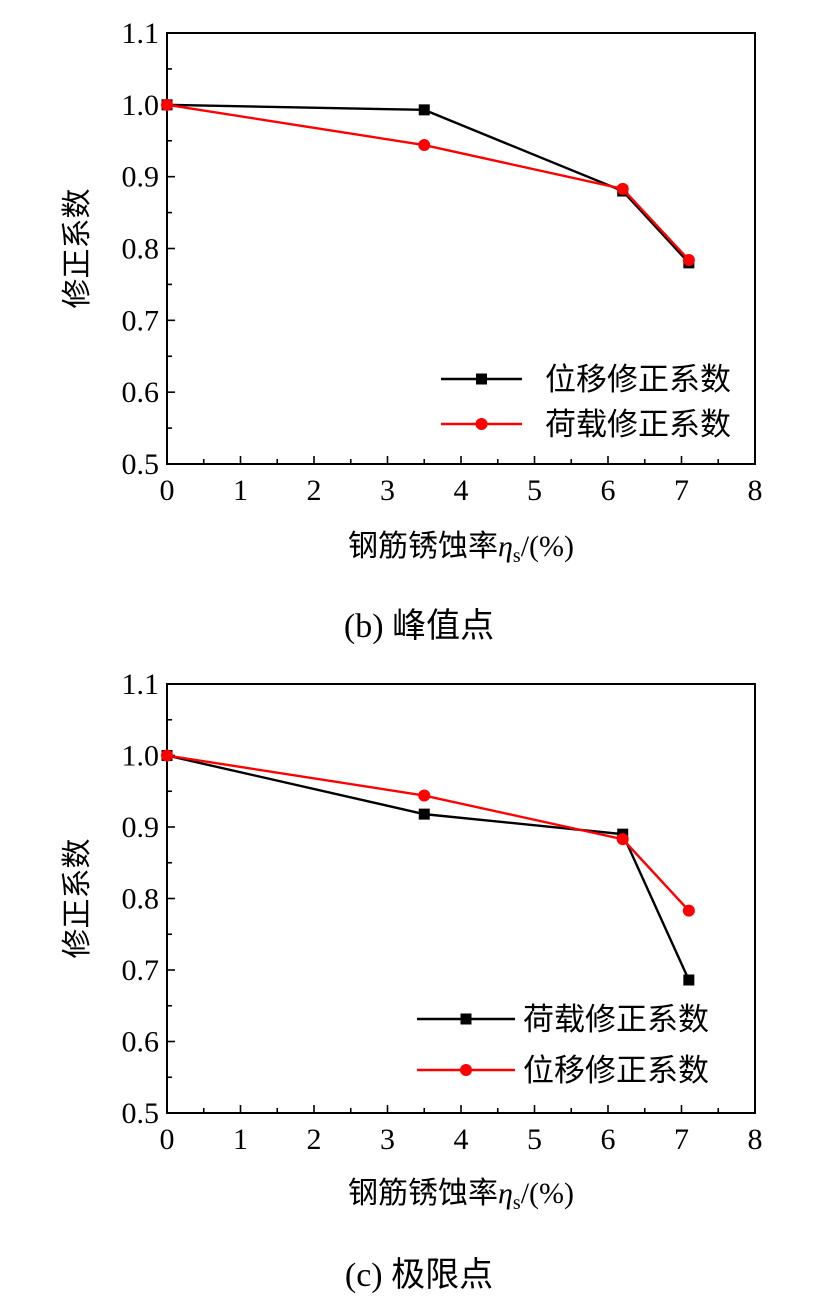 This screenshot has height=1311, width=839. I want to click on figure-caption: (b) 峰值点, so click(419, 626).